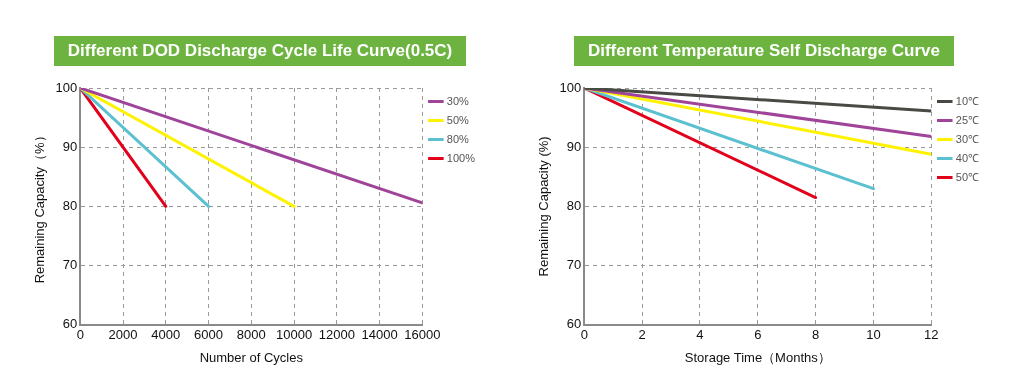 The image size is (1024, 390). What do you see at coordinates (294, 335) in the screenshot?
I see `x-tick-label: 10000` at bounding box center [294, 335].